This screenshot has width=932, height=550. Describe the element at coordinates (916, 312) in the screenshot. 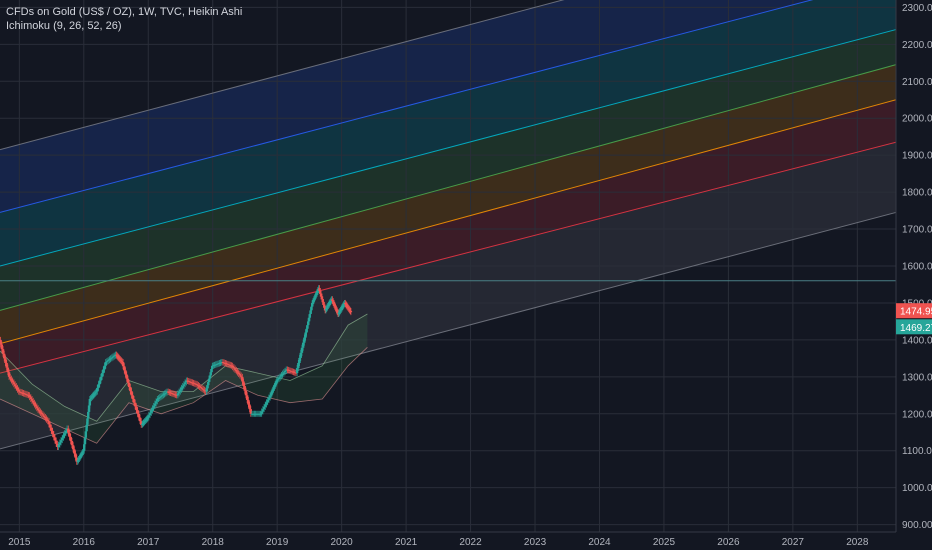

I see `price-tag-label: 1474.95` at that location.